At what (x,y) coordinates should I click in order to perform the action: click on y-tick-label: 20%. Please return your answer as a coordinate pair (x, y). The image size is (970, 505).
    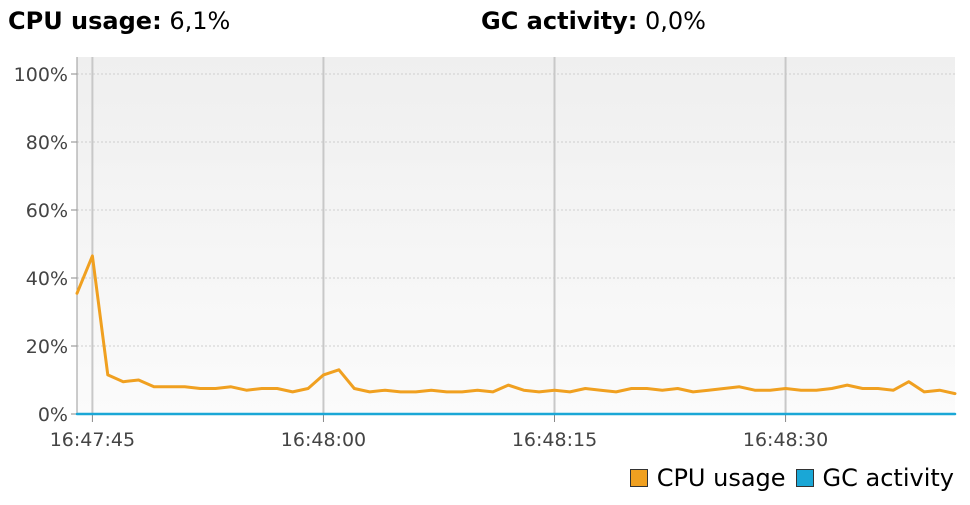
    Looking at the image, I should click on (47, 347).